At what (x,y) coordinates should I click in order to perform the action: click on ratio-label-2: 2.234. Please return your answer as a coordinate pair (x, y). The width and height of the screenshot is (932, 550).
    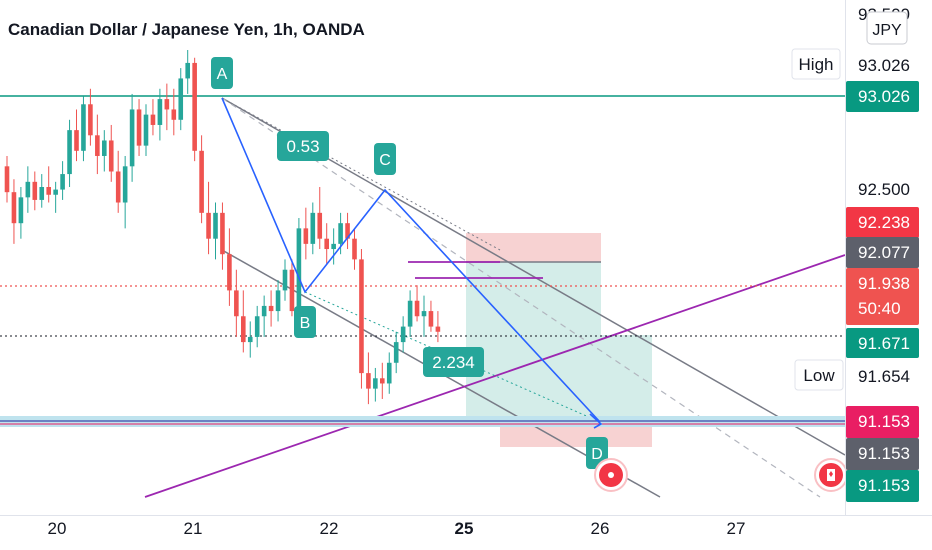
    Looking at the image, I should click on (453, 362).